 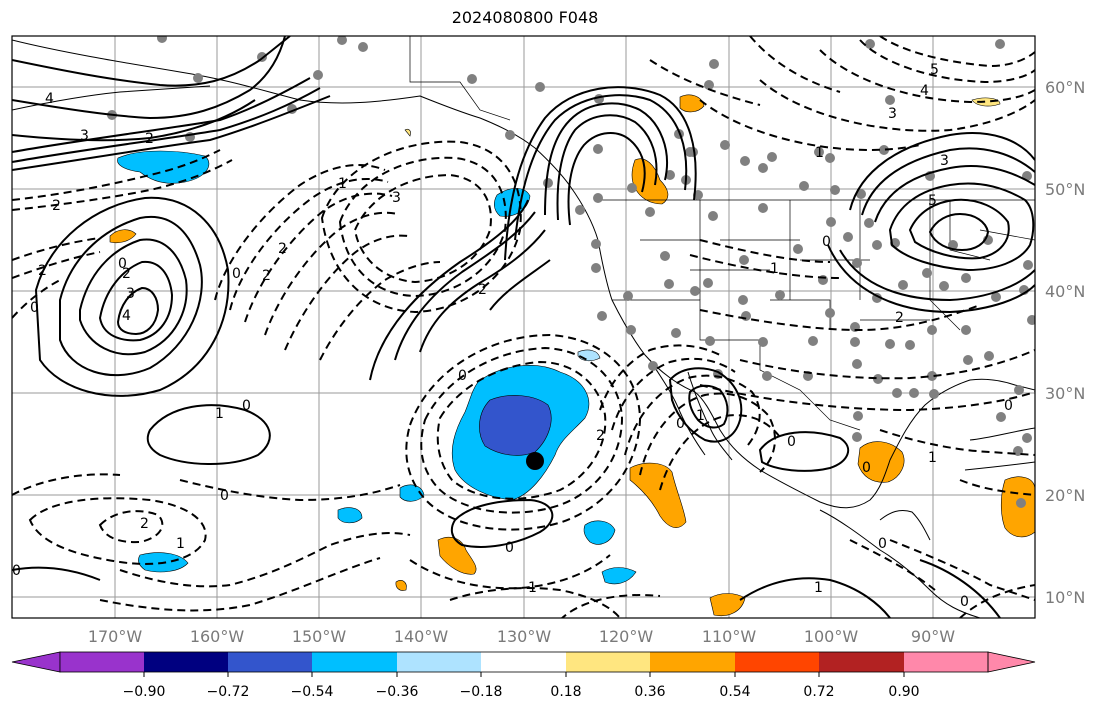 What do you see at coordinates (729, 636) in the screenshot?
I see `lon-label: 110°W` at bounding box center [729, 636].